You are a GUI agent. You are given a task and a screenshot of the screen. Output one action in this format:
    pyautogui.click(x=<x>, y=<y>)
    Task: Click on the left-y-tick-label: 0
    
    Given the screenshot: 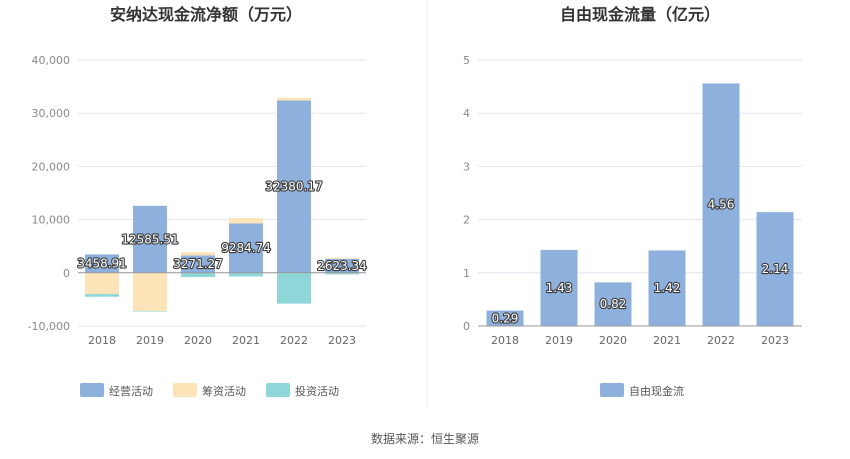 What is the action you would take?
    pyautogui.click(x=66, y=273)
    